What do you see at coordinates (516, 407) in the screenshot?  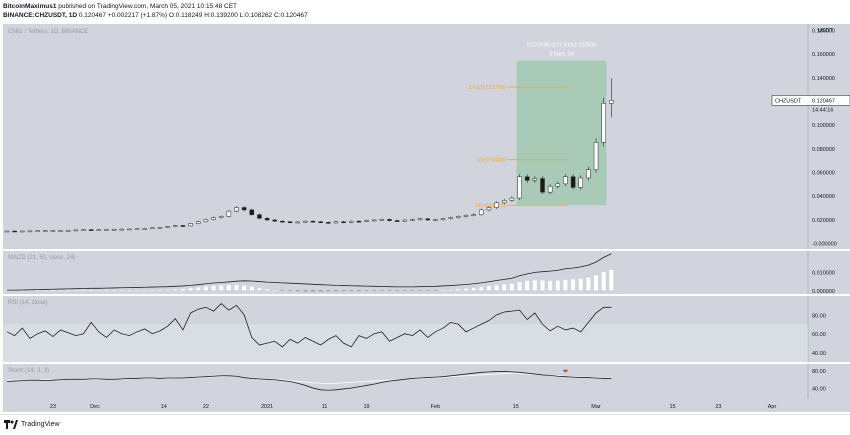 I see `time-tick-label: 15` at bounding box center [516, 407].